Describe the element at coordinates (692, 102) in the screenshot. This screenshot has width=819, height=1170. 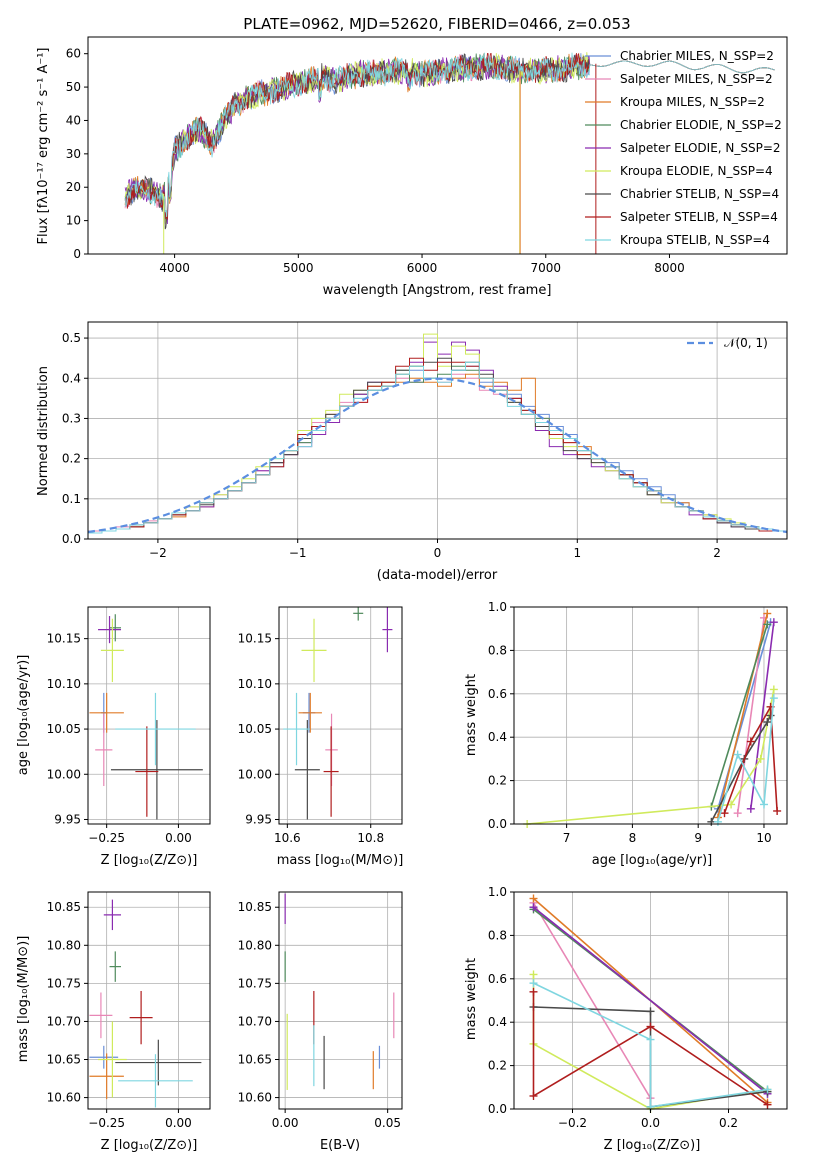
I see `legend-label: Kroupa MILES, N_SSP=2` at that location.